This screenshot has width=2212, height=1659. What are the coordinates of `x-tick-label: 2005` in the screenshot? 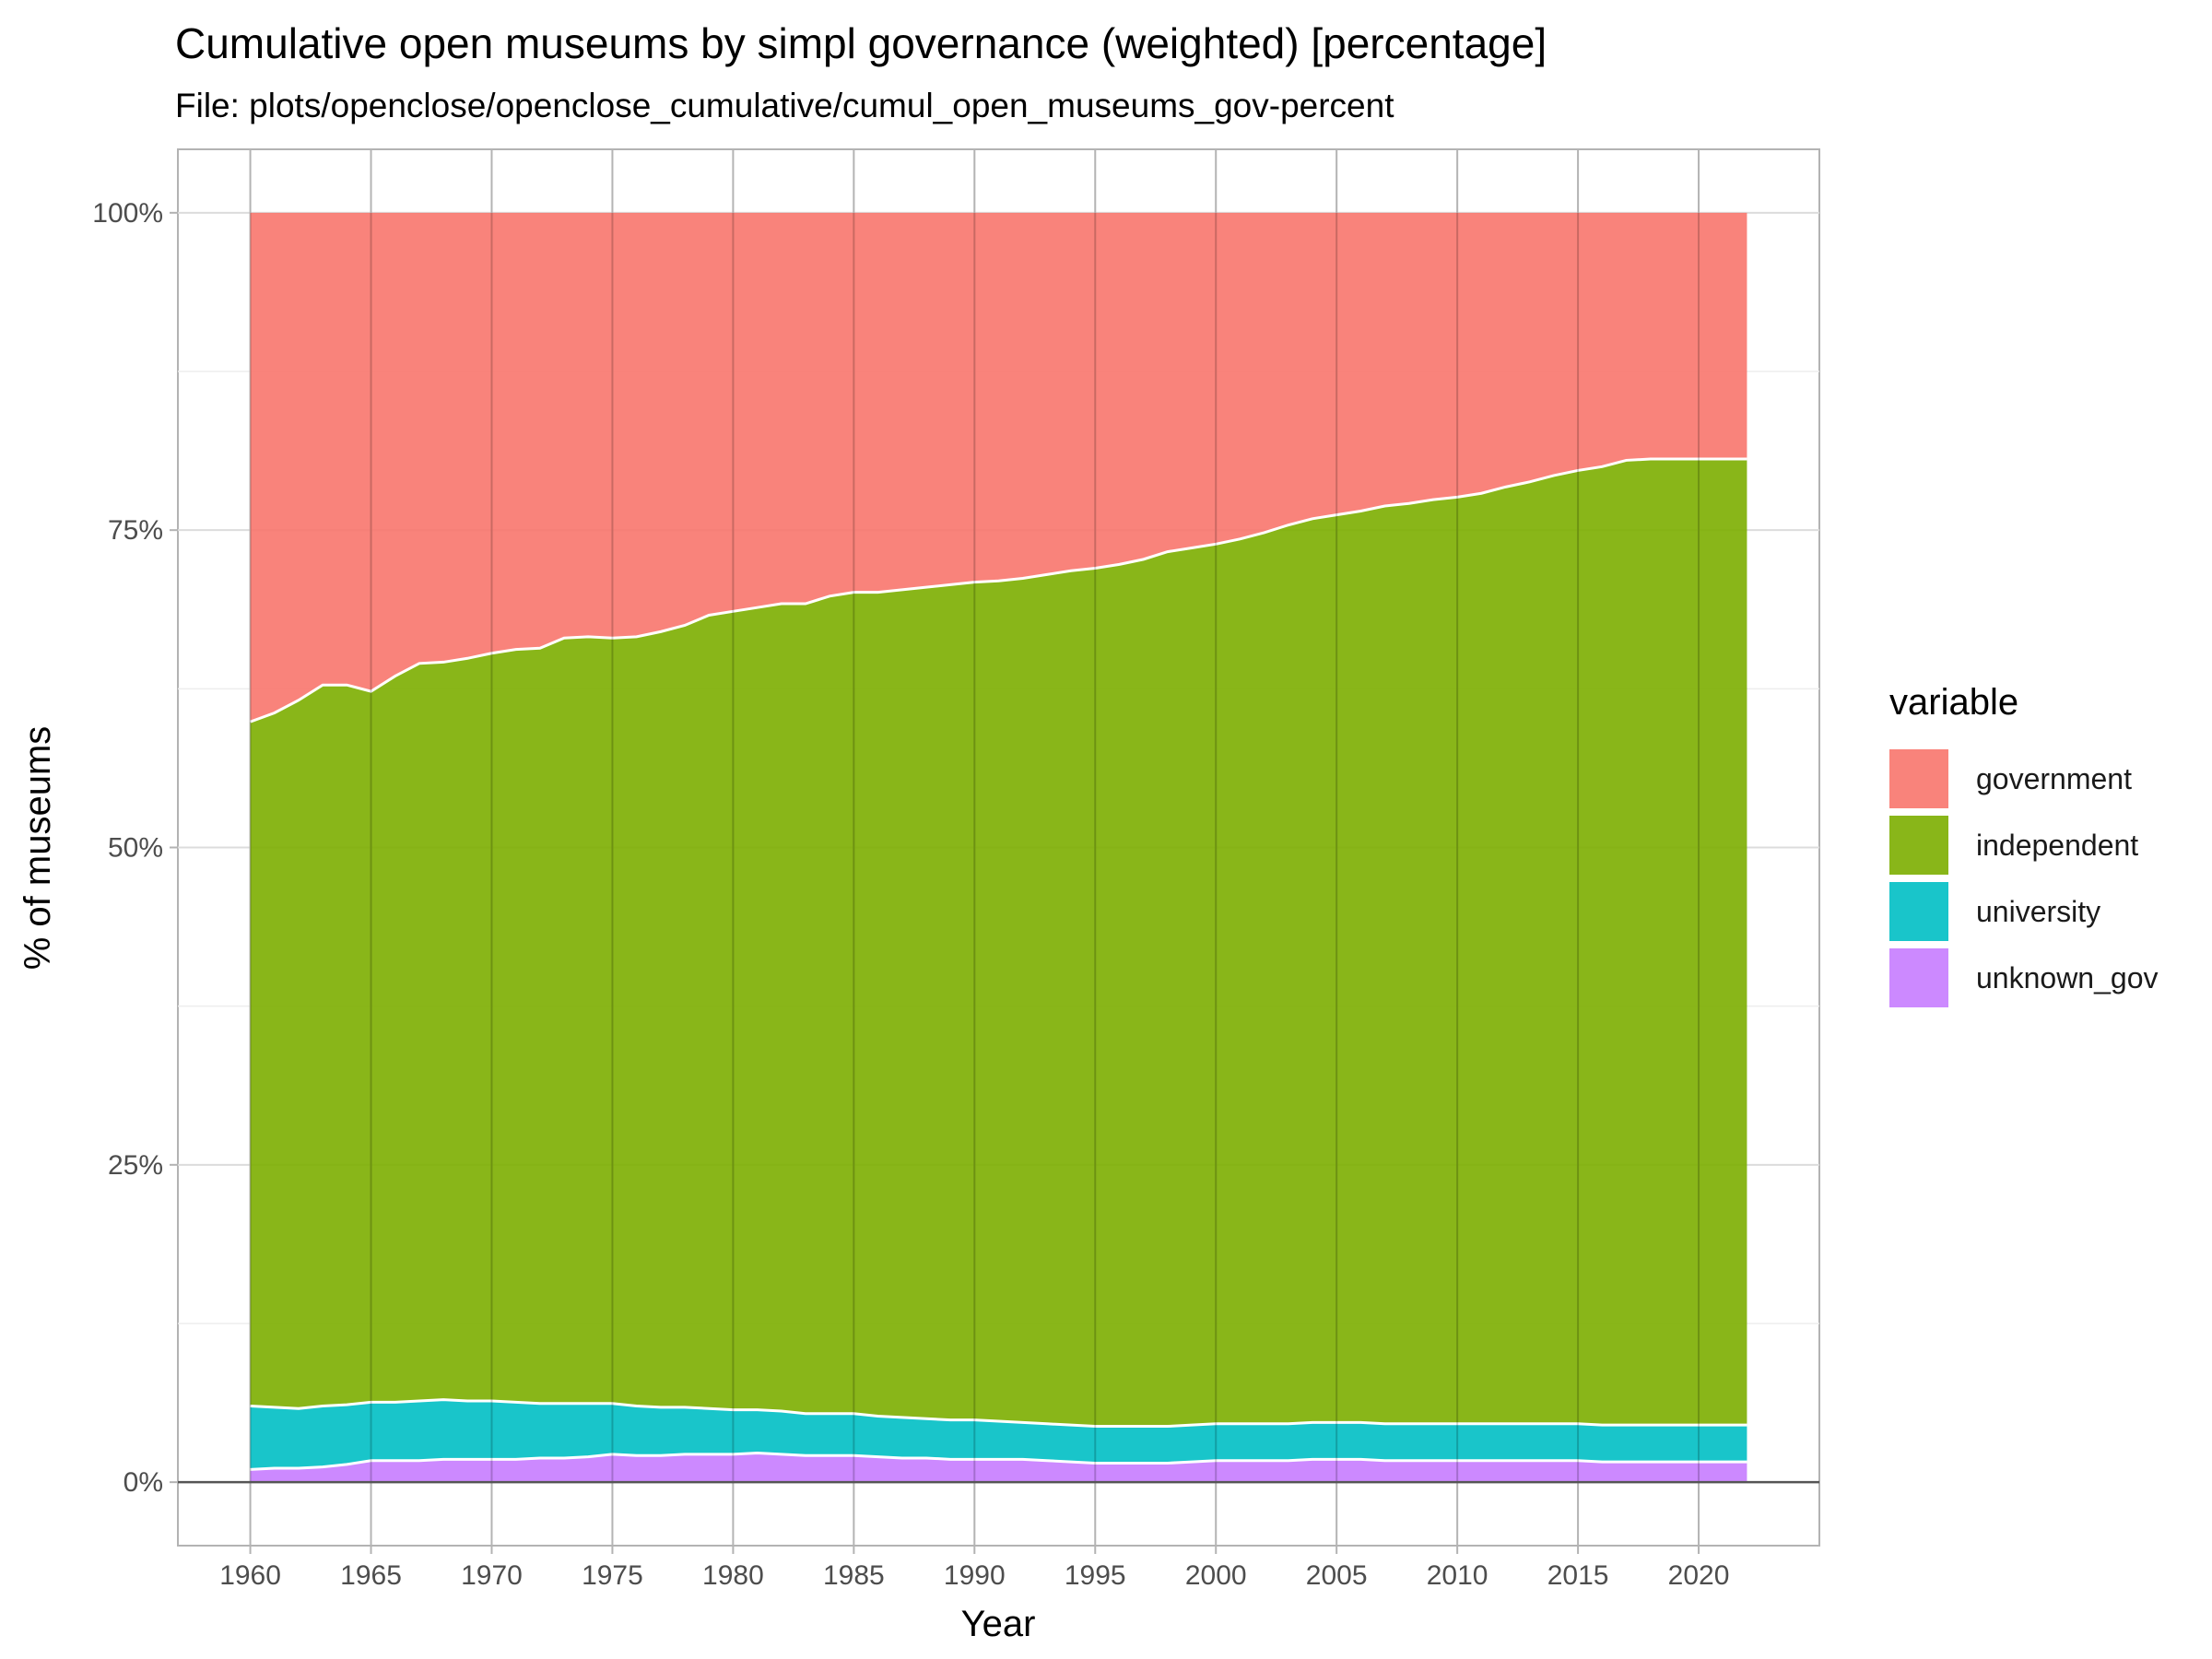 It's located at (1337, 1575).